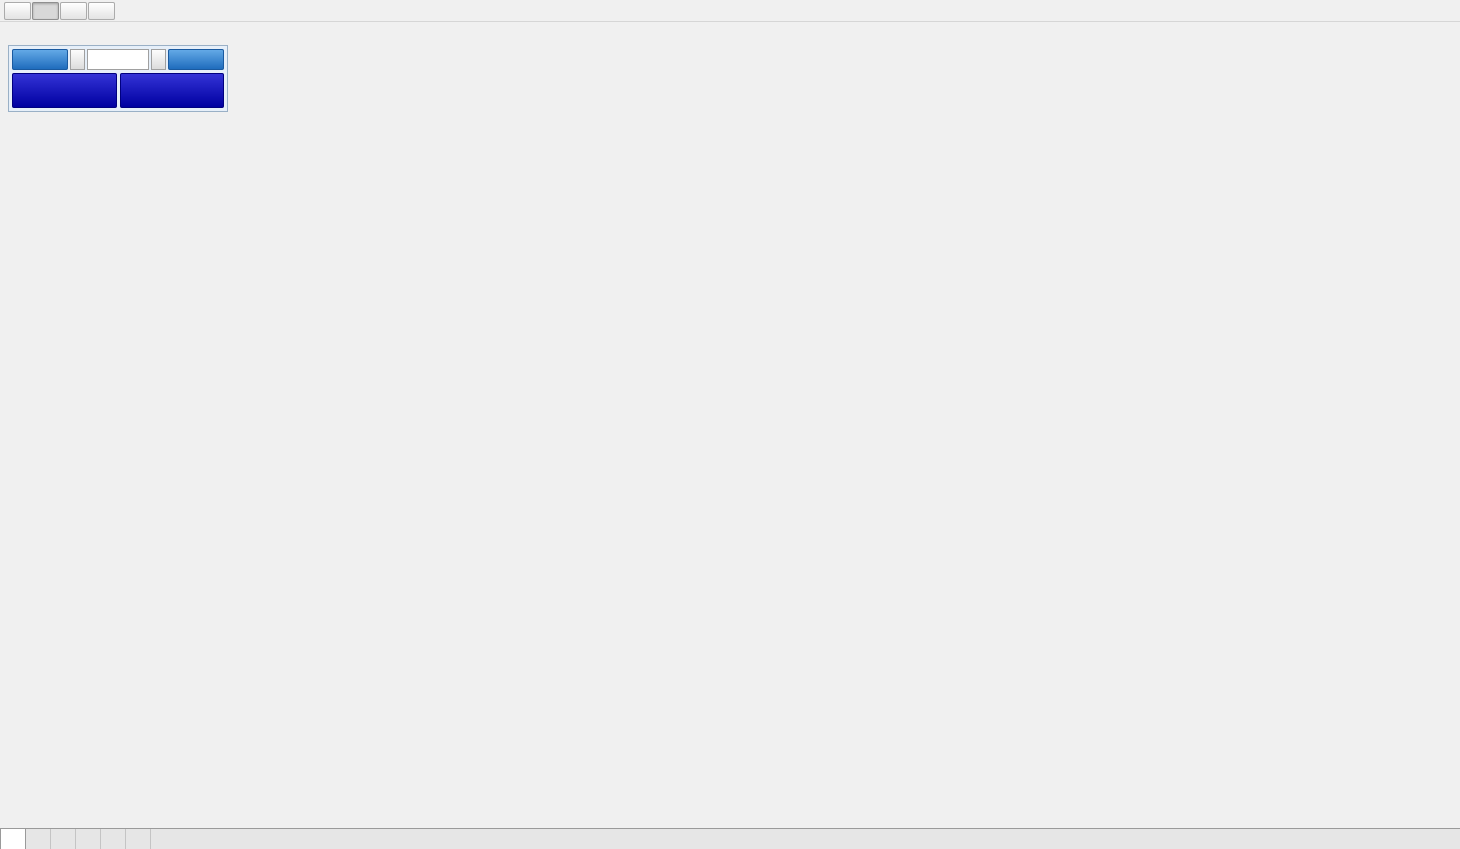  I want to click on timeframe-button-h4, so click(17, 10).